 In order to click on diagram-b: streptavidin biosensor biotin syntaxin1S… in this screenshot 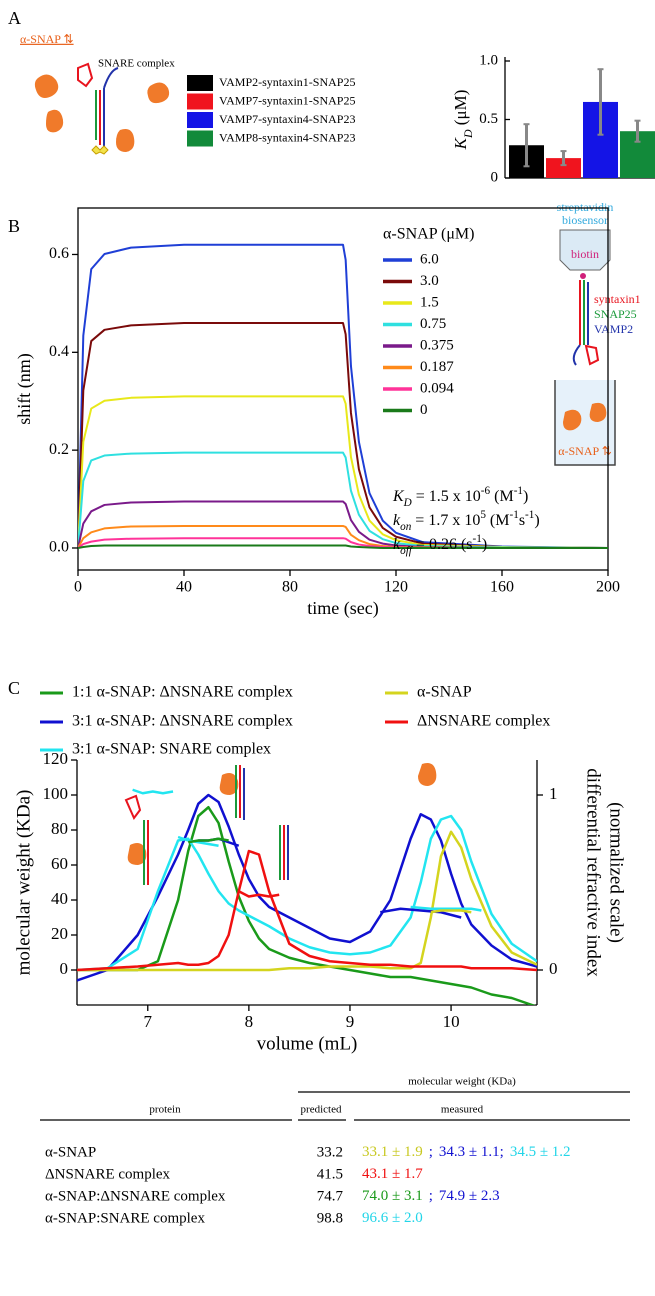, I will do `click(597, 333)`.